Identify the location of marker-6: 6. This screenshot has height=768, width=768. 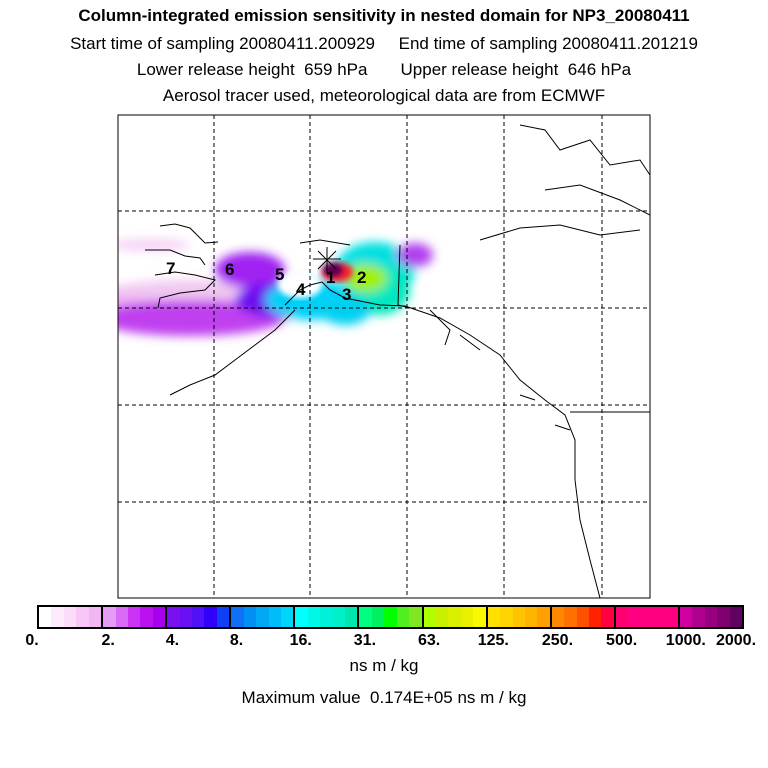
(229, 269).